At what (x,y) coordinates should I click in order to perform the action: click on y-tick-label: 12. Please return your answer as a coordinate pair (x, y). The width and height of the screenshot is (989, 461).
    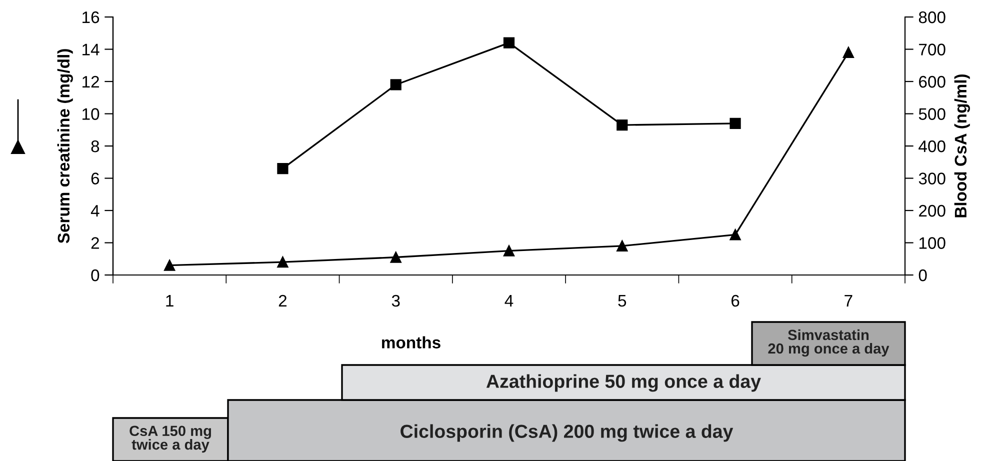
    Looking at the image, I should click on (90, 82).